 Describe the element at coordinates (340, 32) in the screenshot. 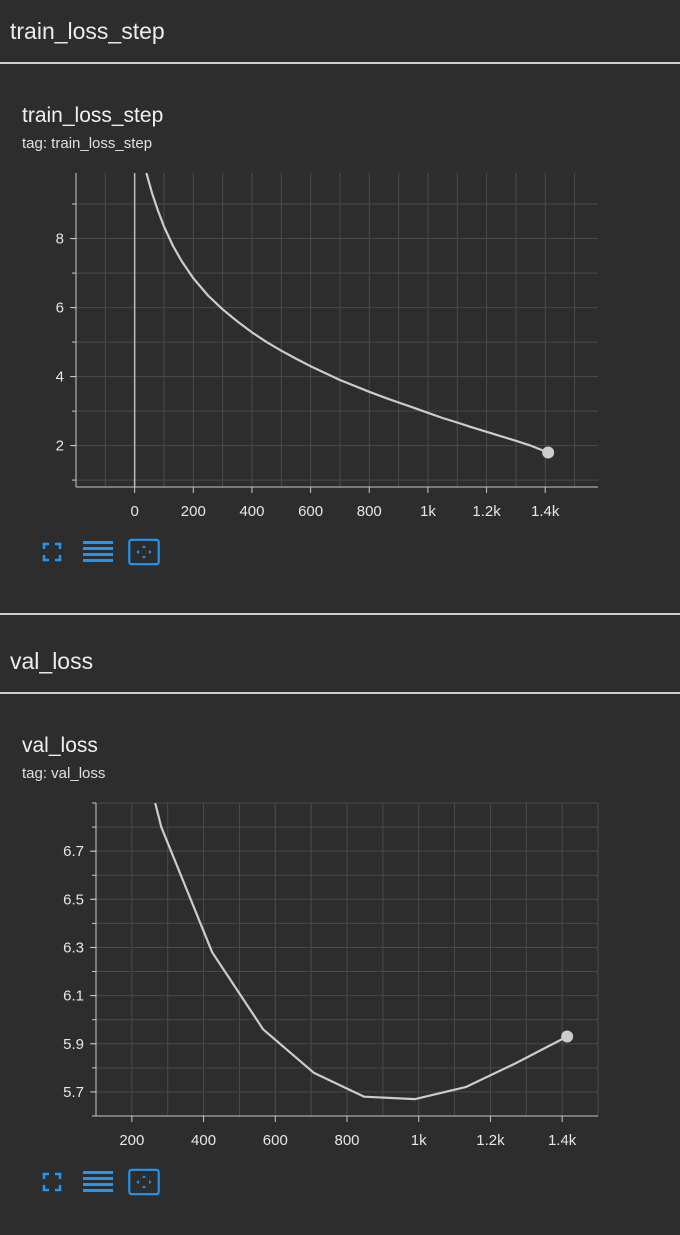

I see `section-header-train-loss-step: train_loss_step` at that location.